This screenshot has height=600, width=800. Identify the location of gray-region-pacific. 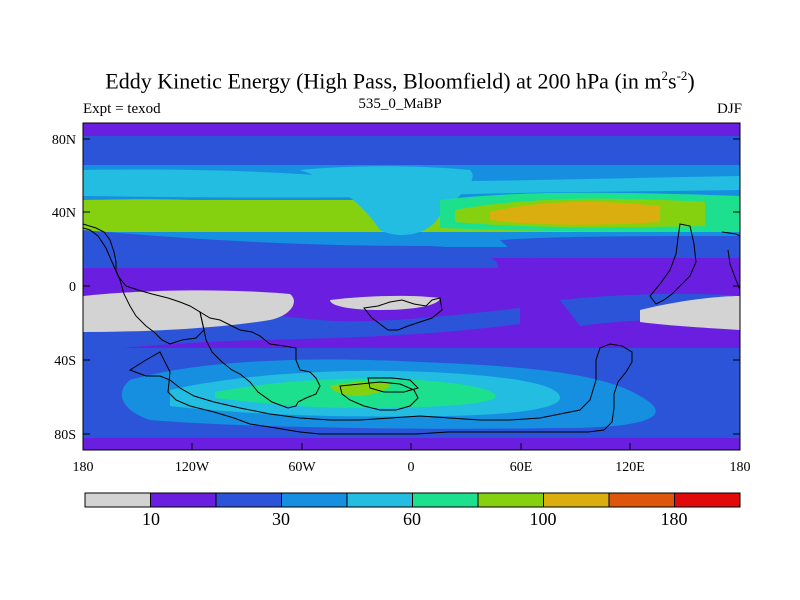
(188, 311).